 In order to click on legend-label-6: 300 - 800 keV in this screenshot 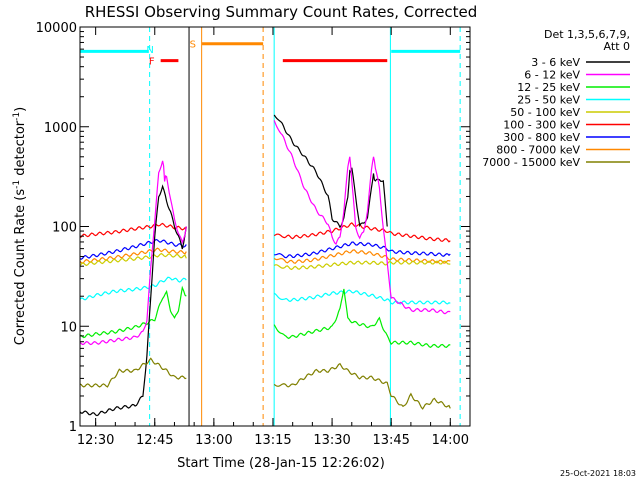, I will do `click(541, 137)`.